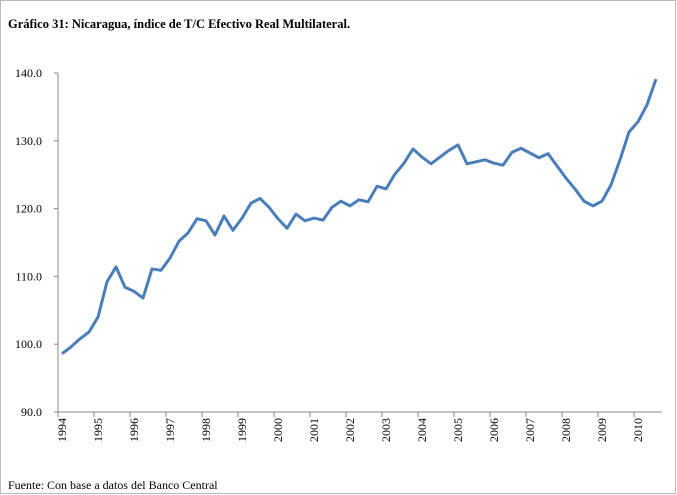 The width and height of the screenshot is (677, 495). What do you see at coordinates (422, 430) in the screenshot?
I see `x-tick-label: 2004` at bounding box center [422, 430].